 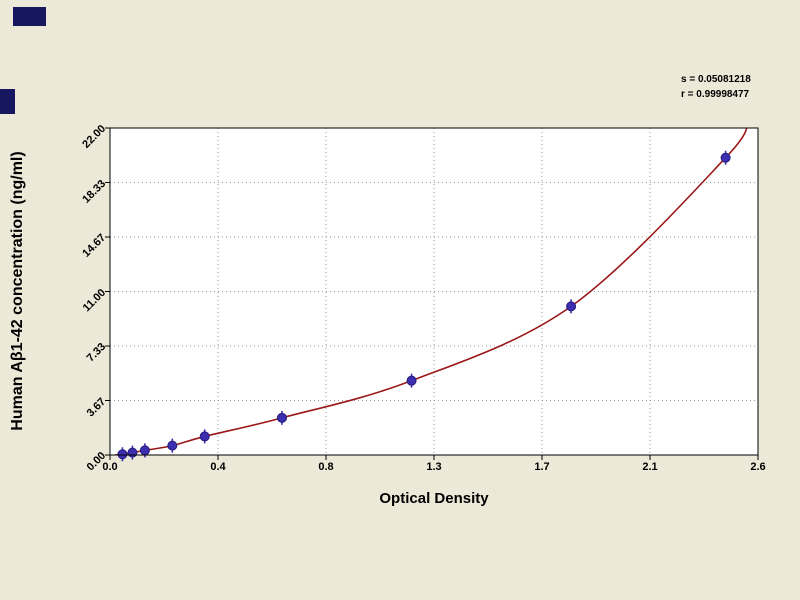 What do you see at coordinates (7, 101) in the screenshot?
I see `logo-block-left` at bounding box center [7, 101].